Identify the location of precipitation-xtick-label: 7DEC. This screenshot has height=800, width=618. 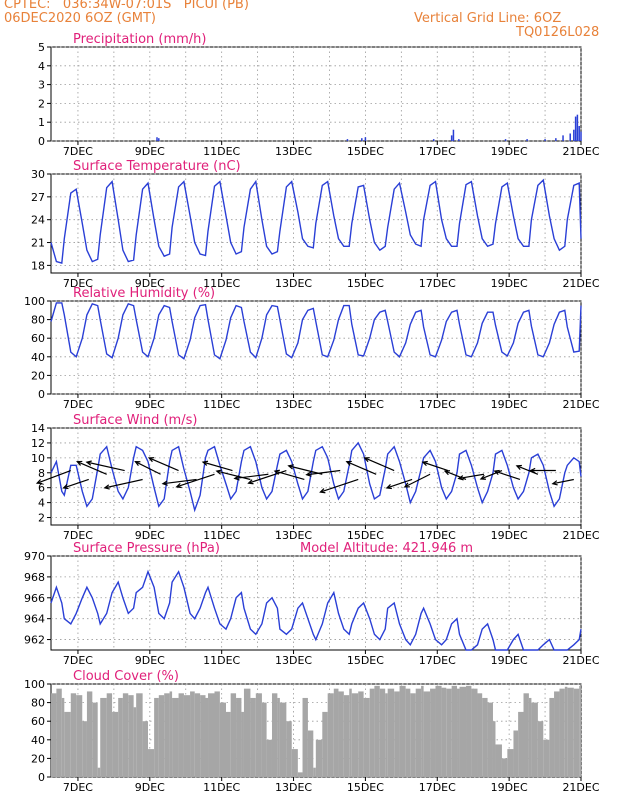
(78, 151).